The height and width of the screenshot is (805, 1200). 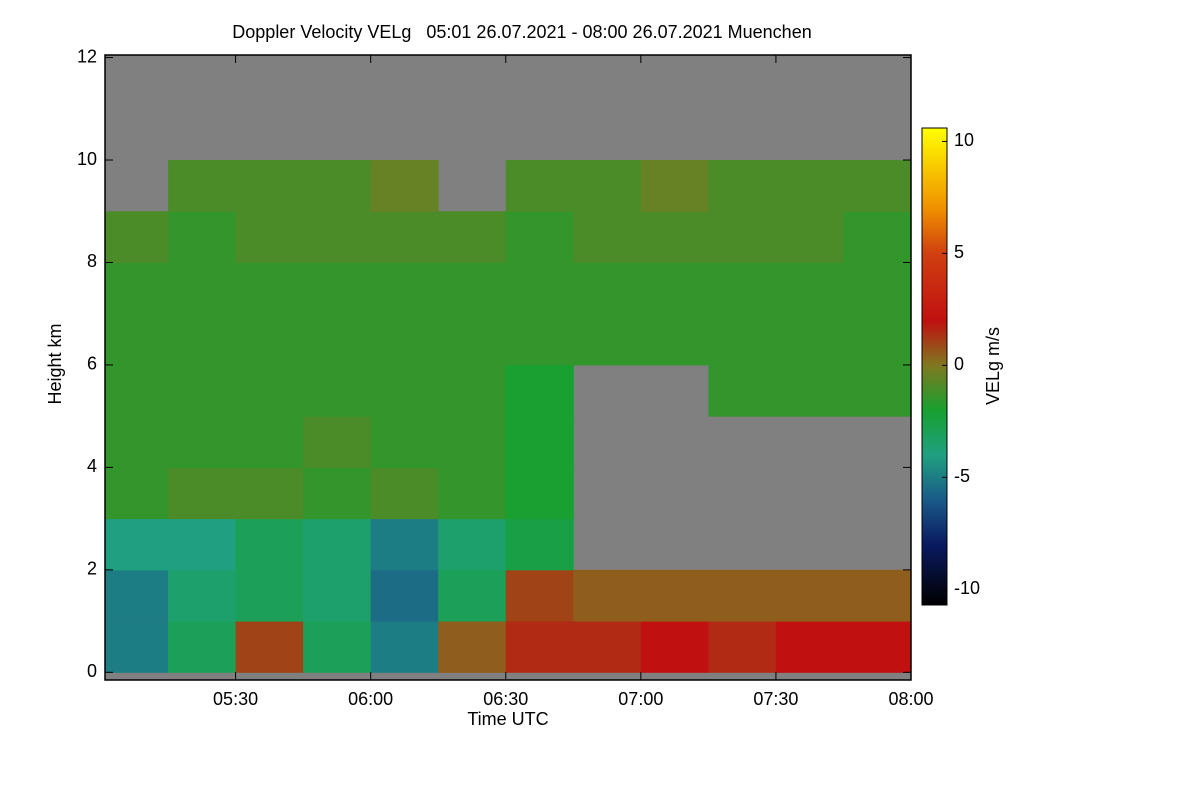 I want to click on x-axis-label: Time UTC, so click(x=507, y=719).